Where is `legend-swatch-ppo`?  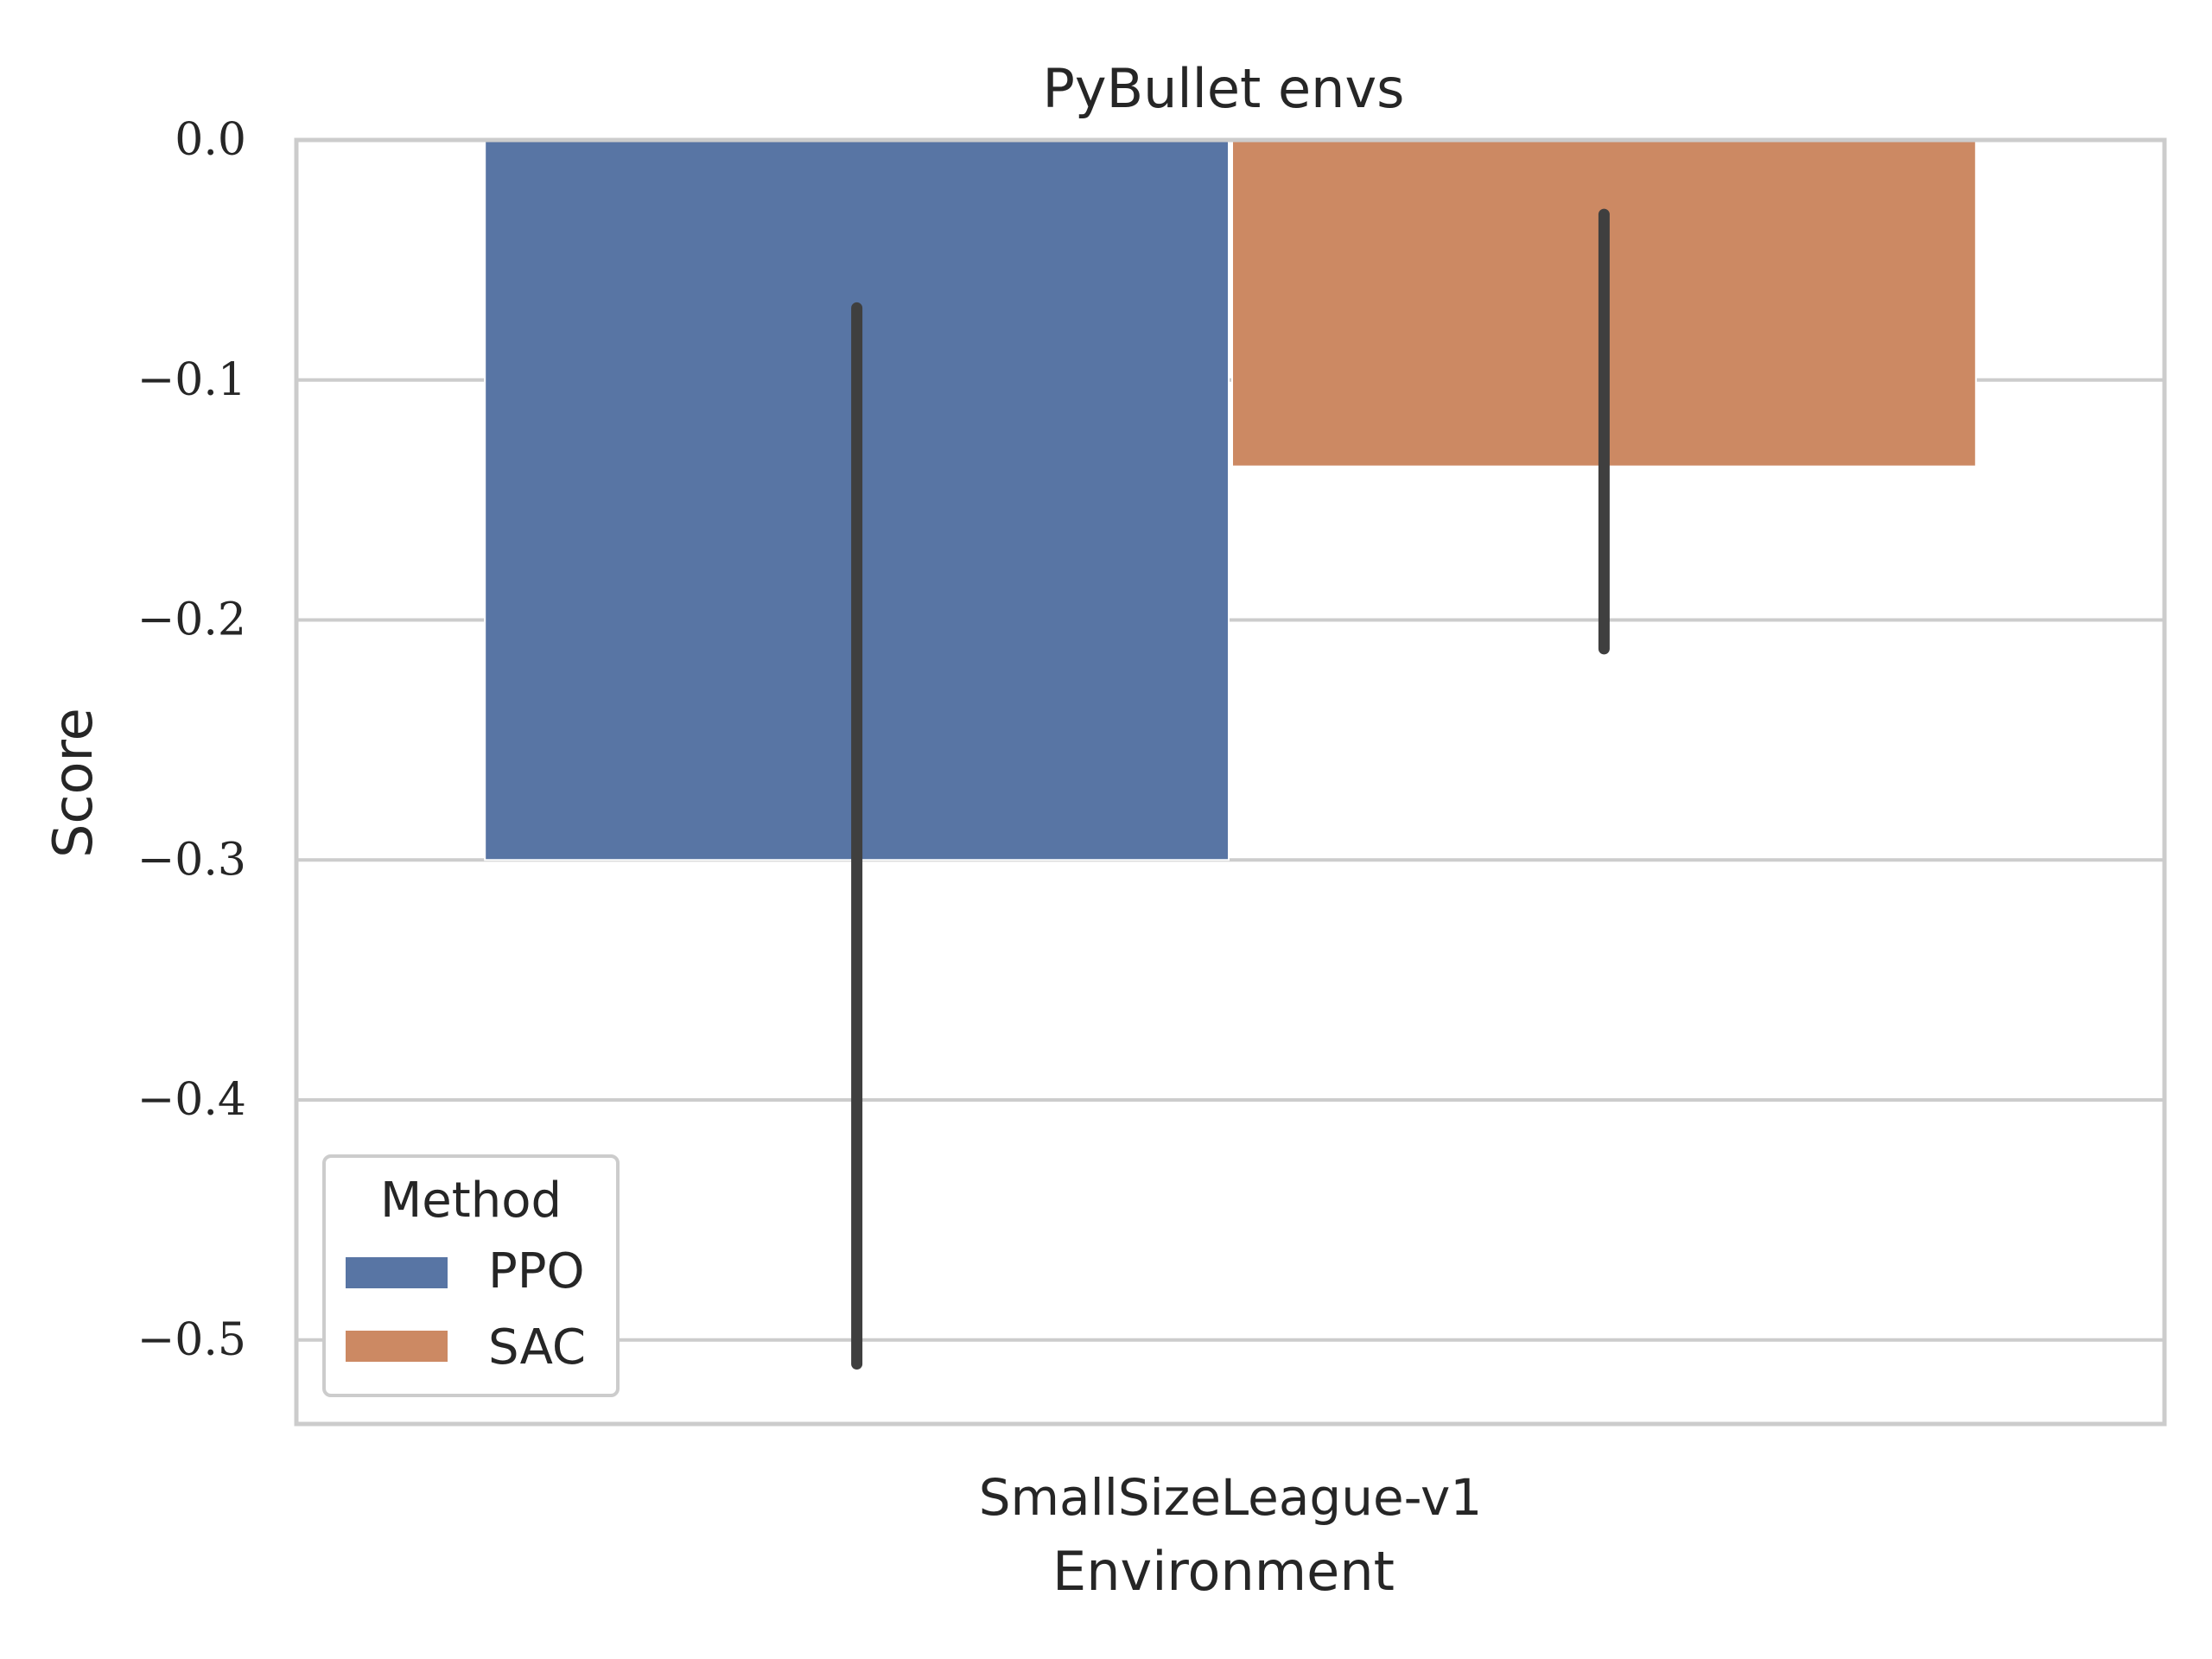 legend-swatch-ppo is located at coordinates (397, 1272).